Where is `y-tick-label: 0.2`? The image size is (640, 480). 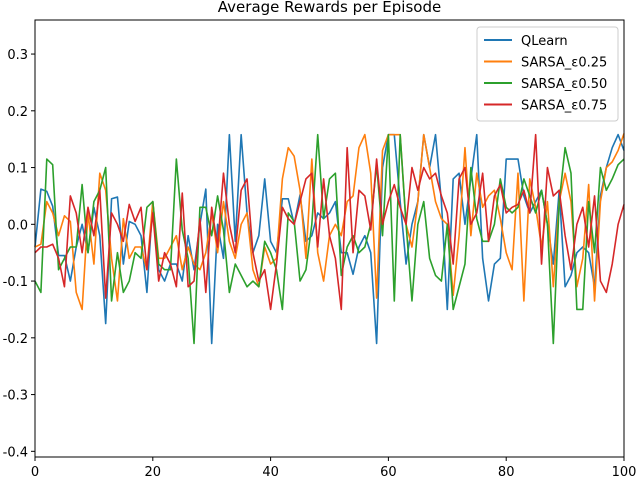 y-tick-label: 0.2 is located at coordinates (17, 112).